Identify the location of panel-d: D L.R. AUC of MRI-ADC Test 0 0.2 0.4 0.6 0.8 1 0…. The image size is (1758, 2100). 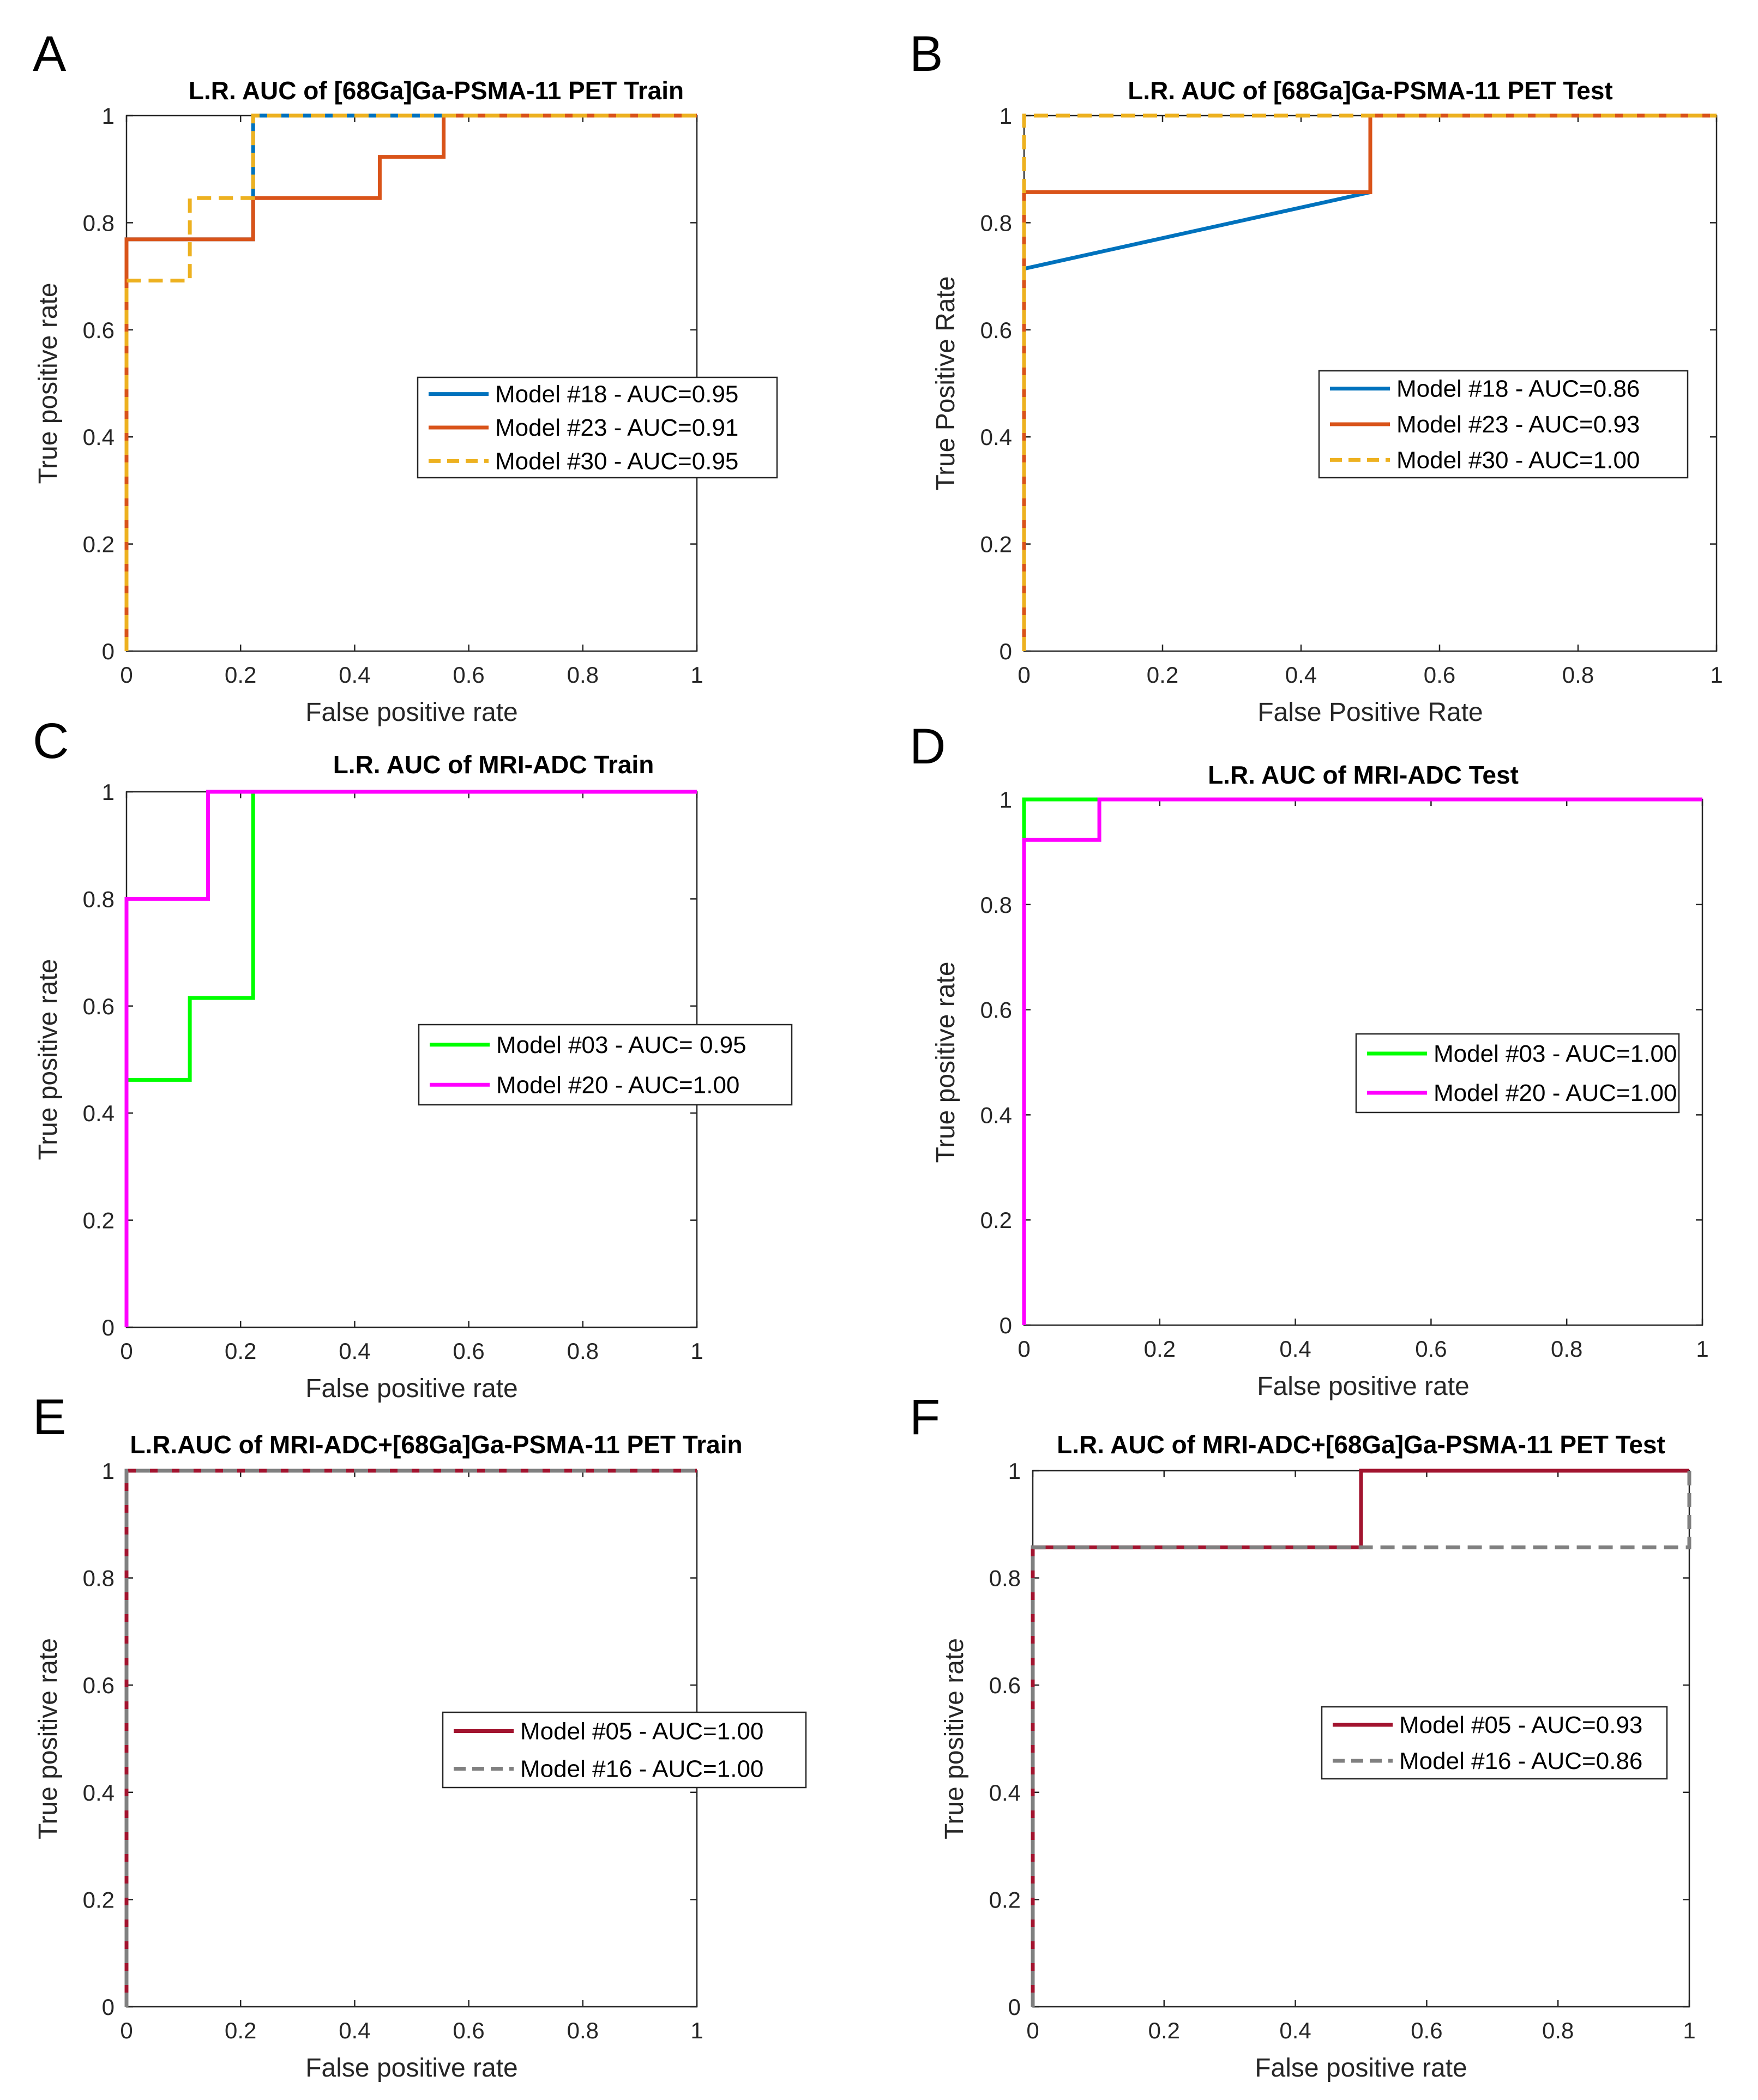
(1309, 1060).